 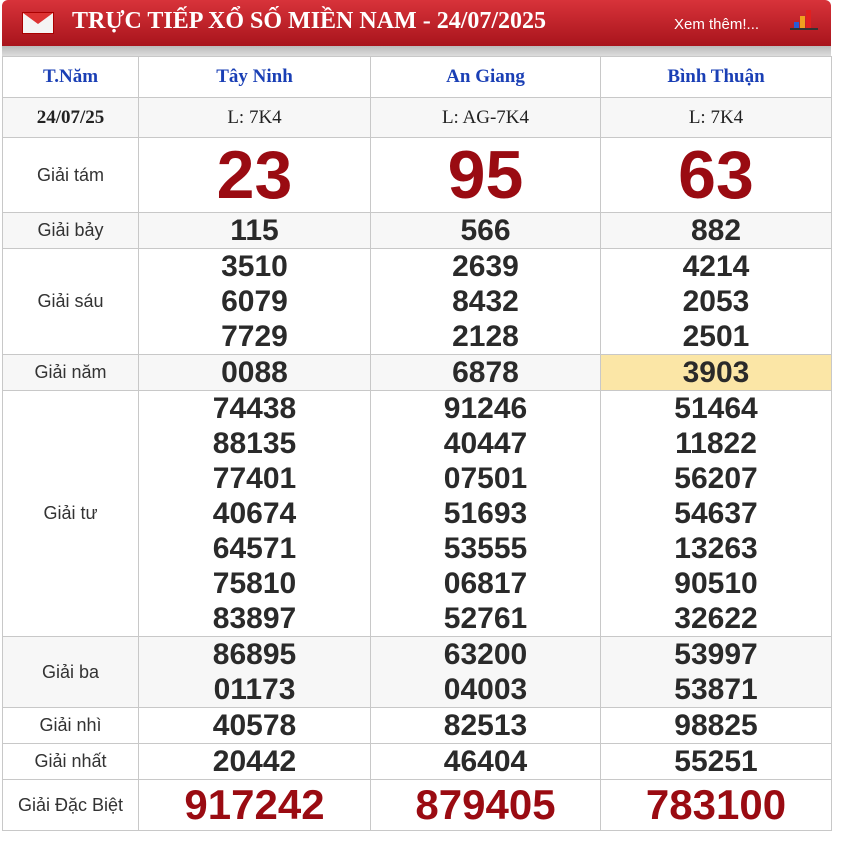 What do you see at coordinates (70, 805) in the screenshot?
I see `prize-label: Giải Đặc Biệt` at bounding box center [70, 805].